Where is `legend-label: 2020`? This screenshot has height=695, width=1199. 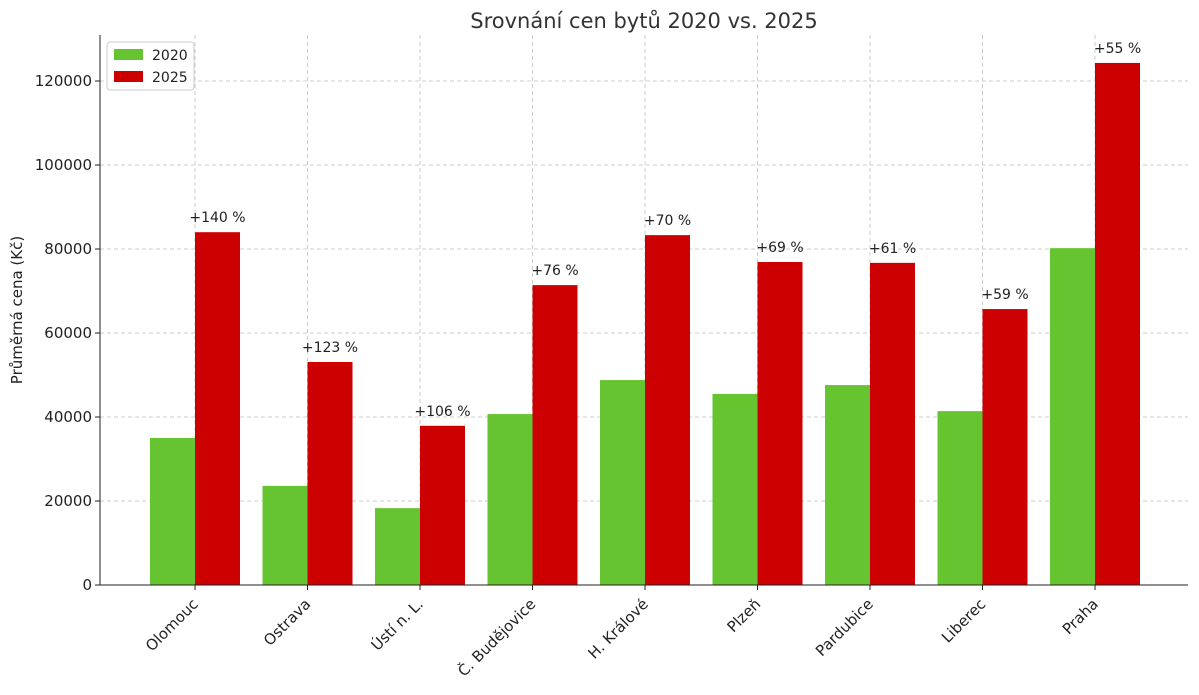
legend-label: 2020 is located at coordinates (170, 56).